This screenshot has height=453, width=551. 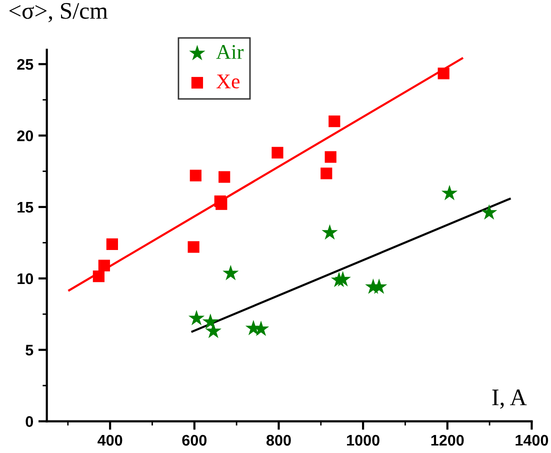 What do you see at coordinates (230, 51) in the screenshot?
I see `legend-label: Air` at bounding box center [230, 51].